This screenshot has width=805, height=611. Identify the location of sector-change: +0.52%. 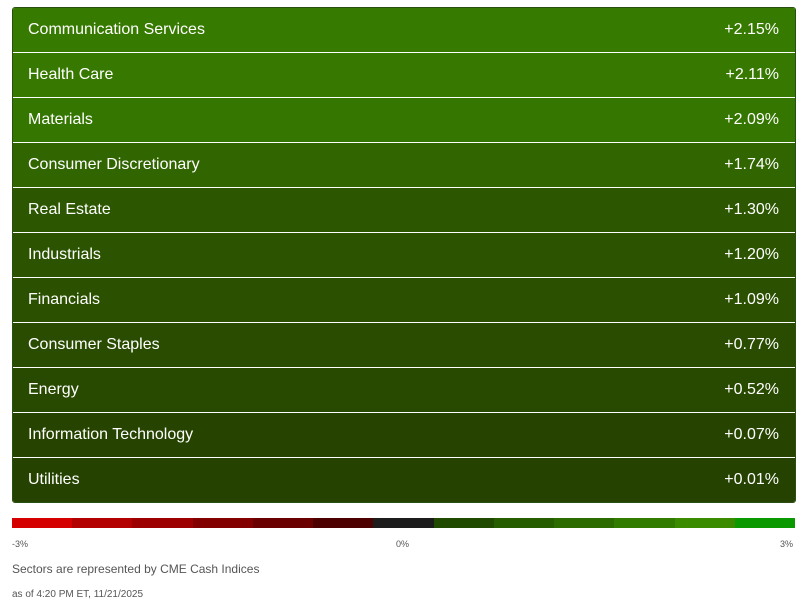
(751, 389).